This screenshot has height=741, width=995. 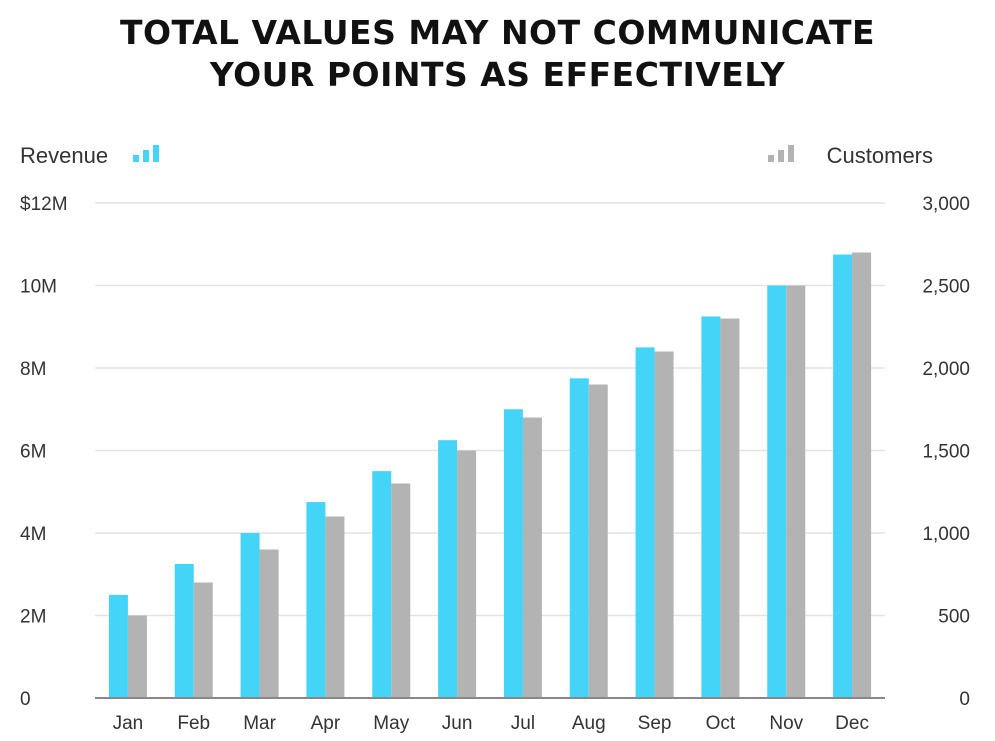 I want to click on legend: Revenue Customers, so click(x=476, y=155).